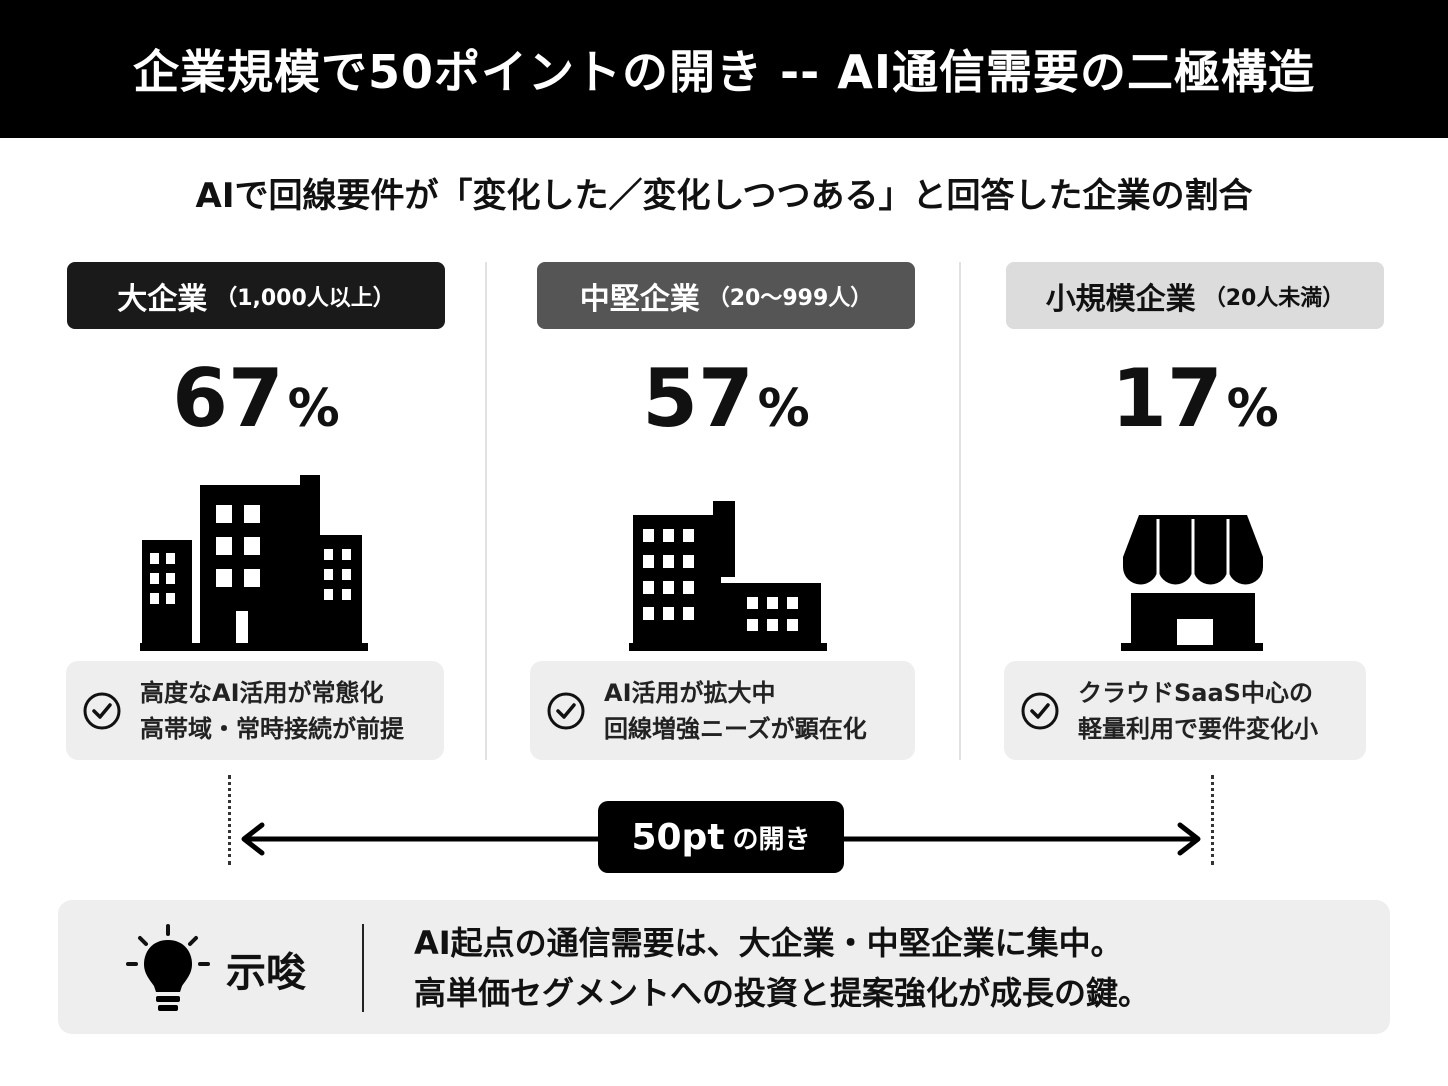  I want to click on segment-range: （20人未満）, so click(1274, 298).